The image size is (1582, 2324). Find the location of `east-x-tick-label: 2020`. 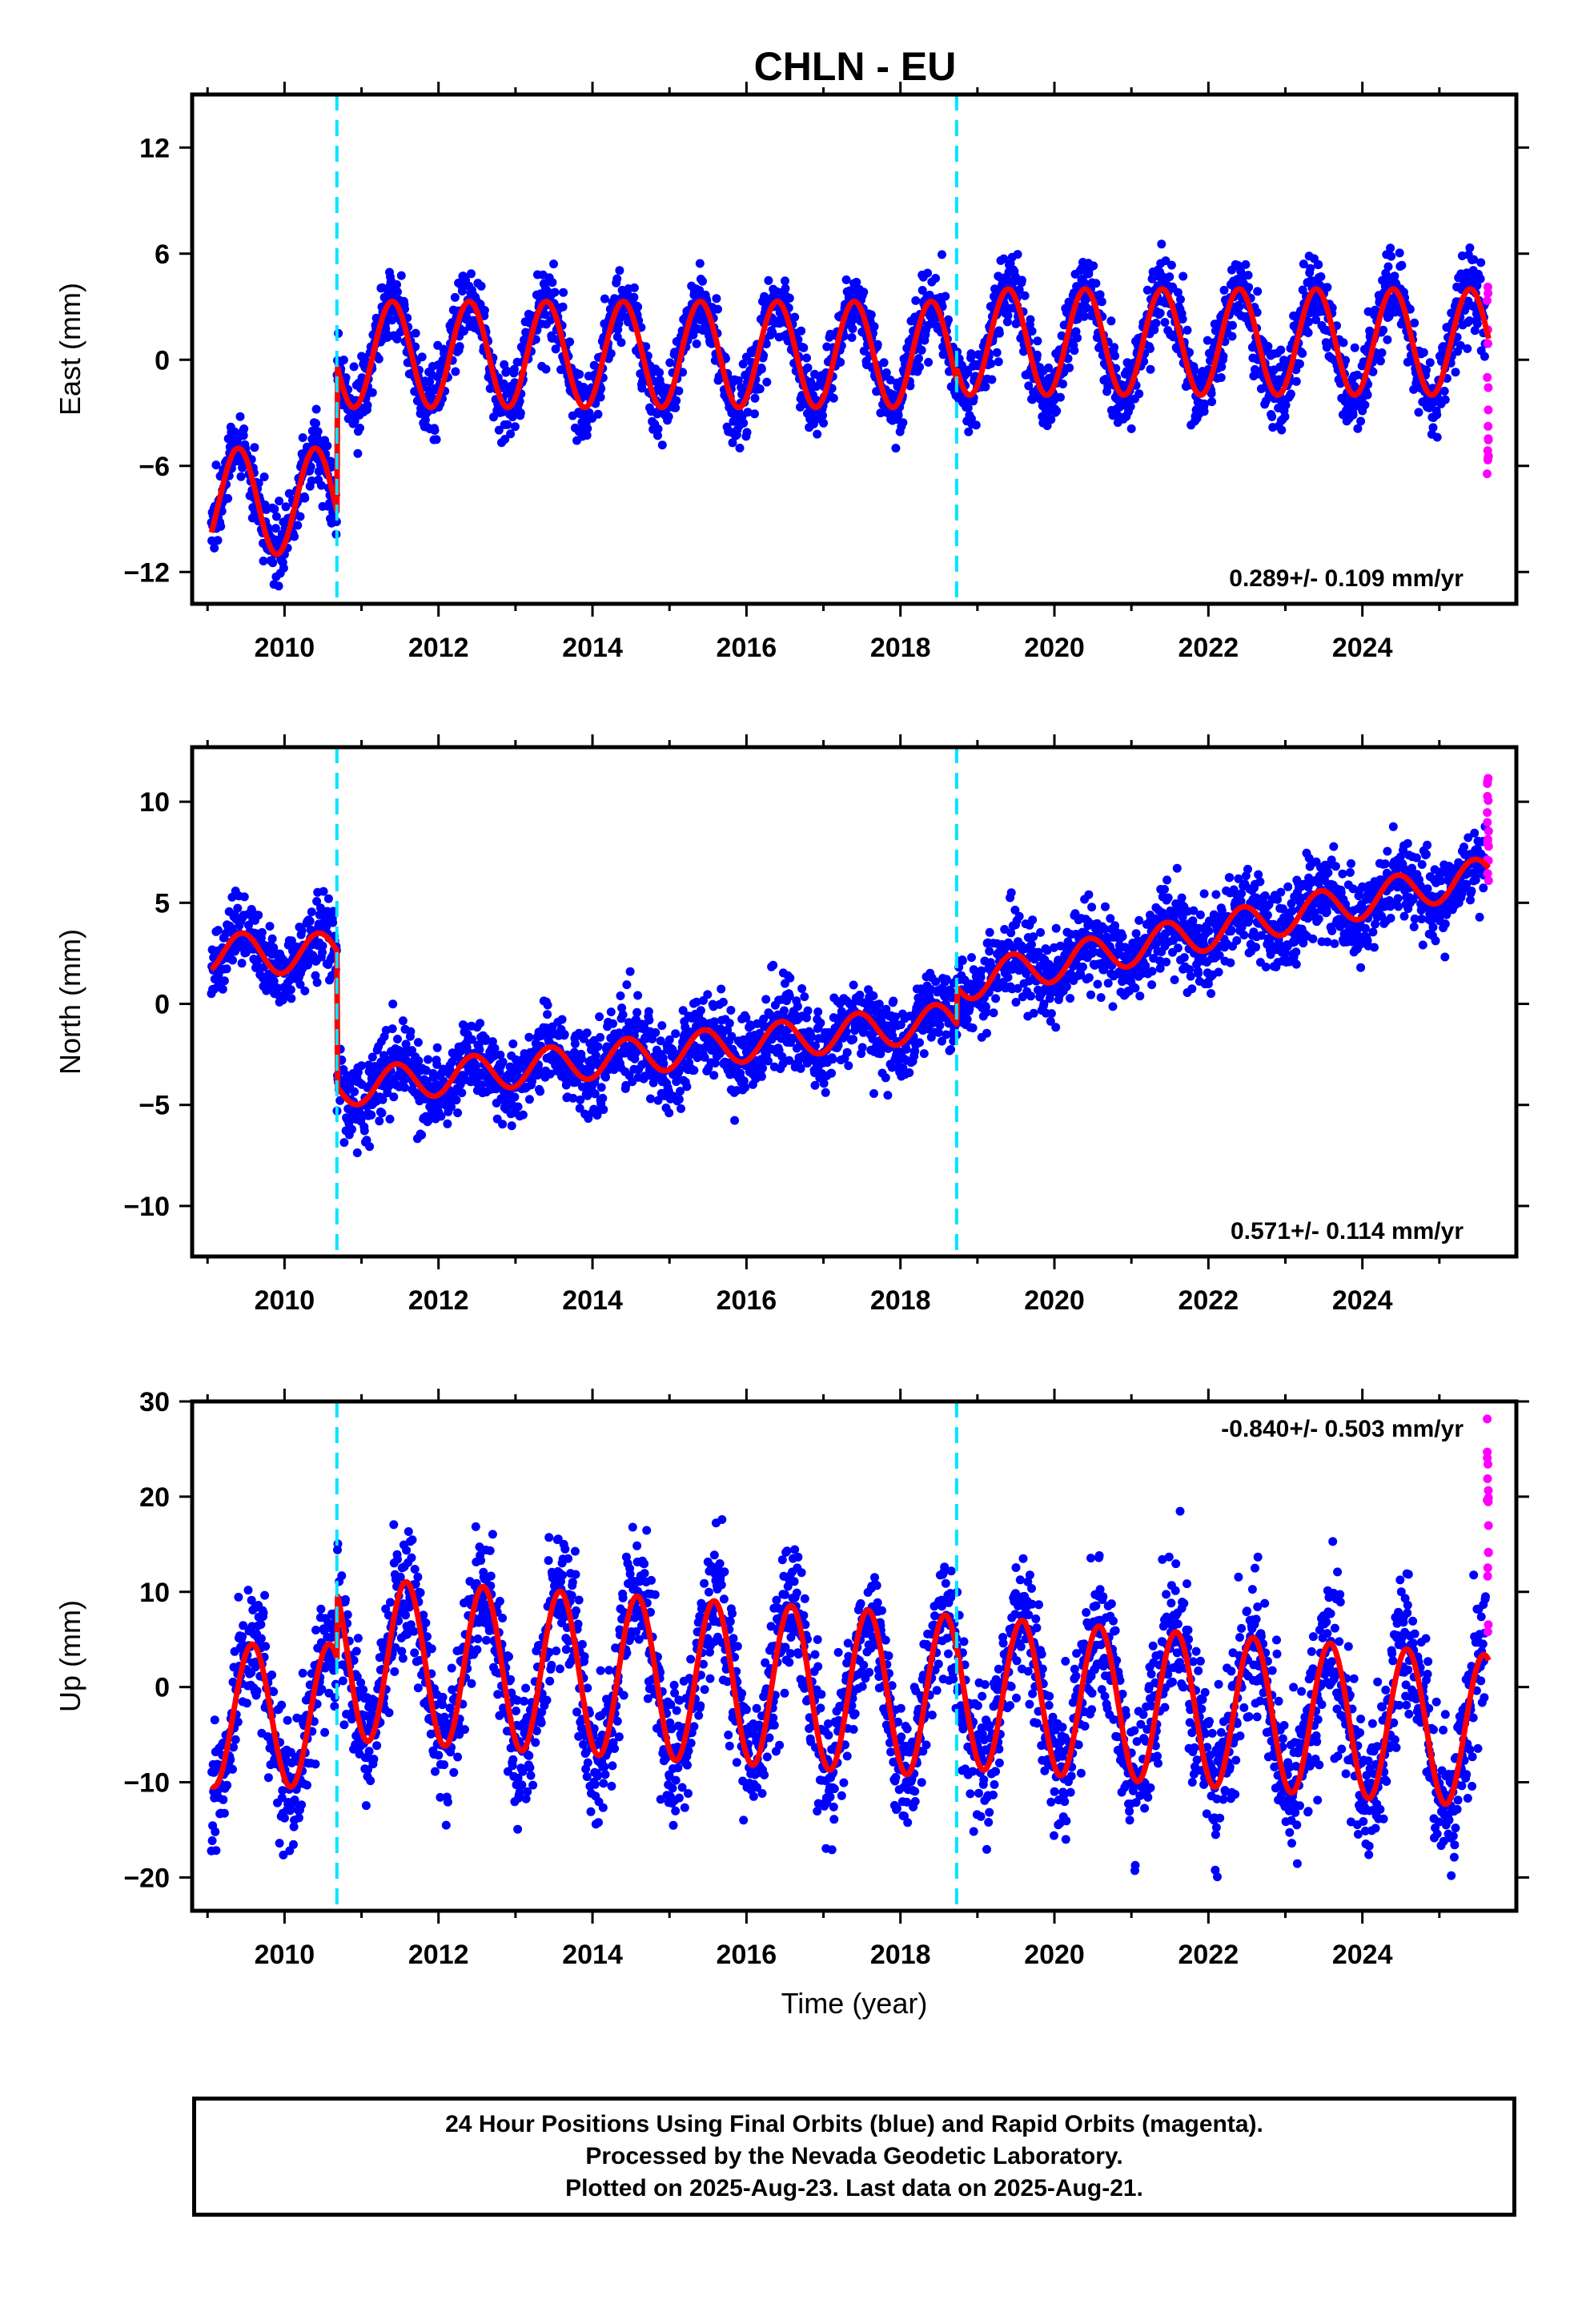

east-x-tick-label: 2020 is located at coordinates (1055, 648).